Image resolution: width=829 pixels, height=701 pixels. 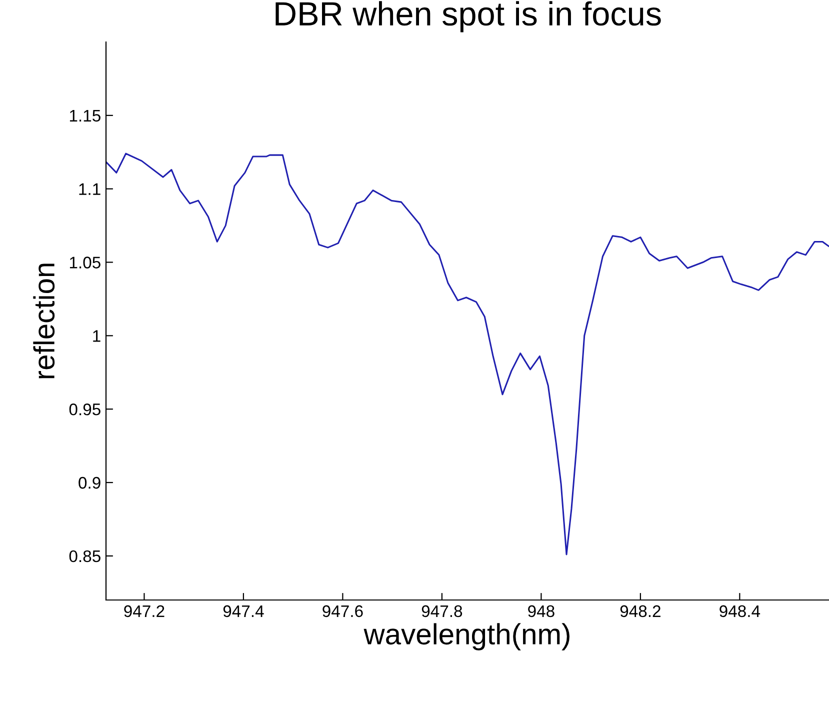 I want to click on y-tick-label: 1.1, so click(x=89, y=189).